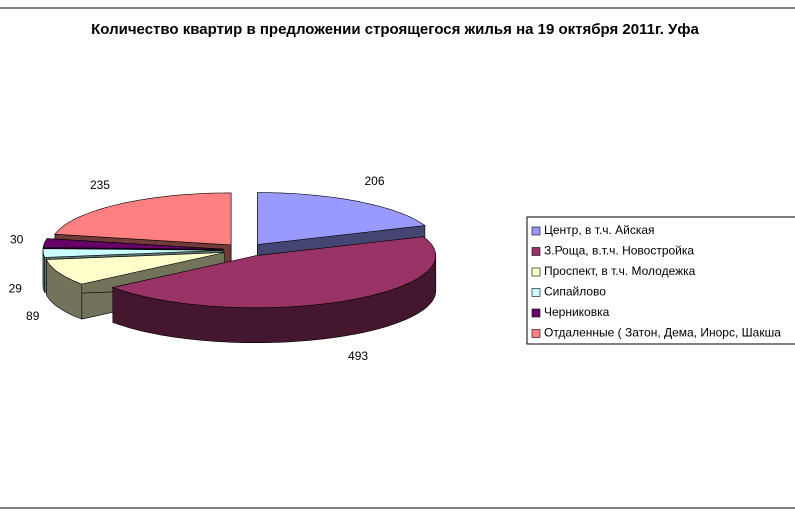 The image size is (795, 517). What do you see at coordinates (577, 312) in the screenshot?
I see `legend-label: Черниковка` at bounding box center [577, 312].